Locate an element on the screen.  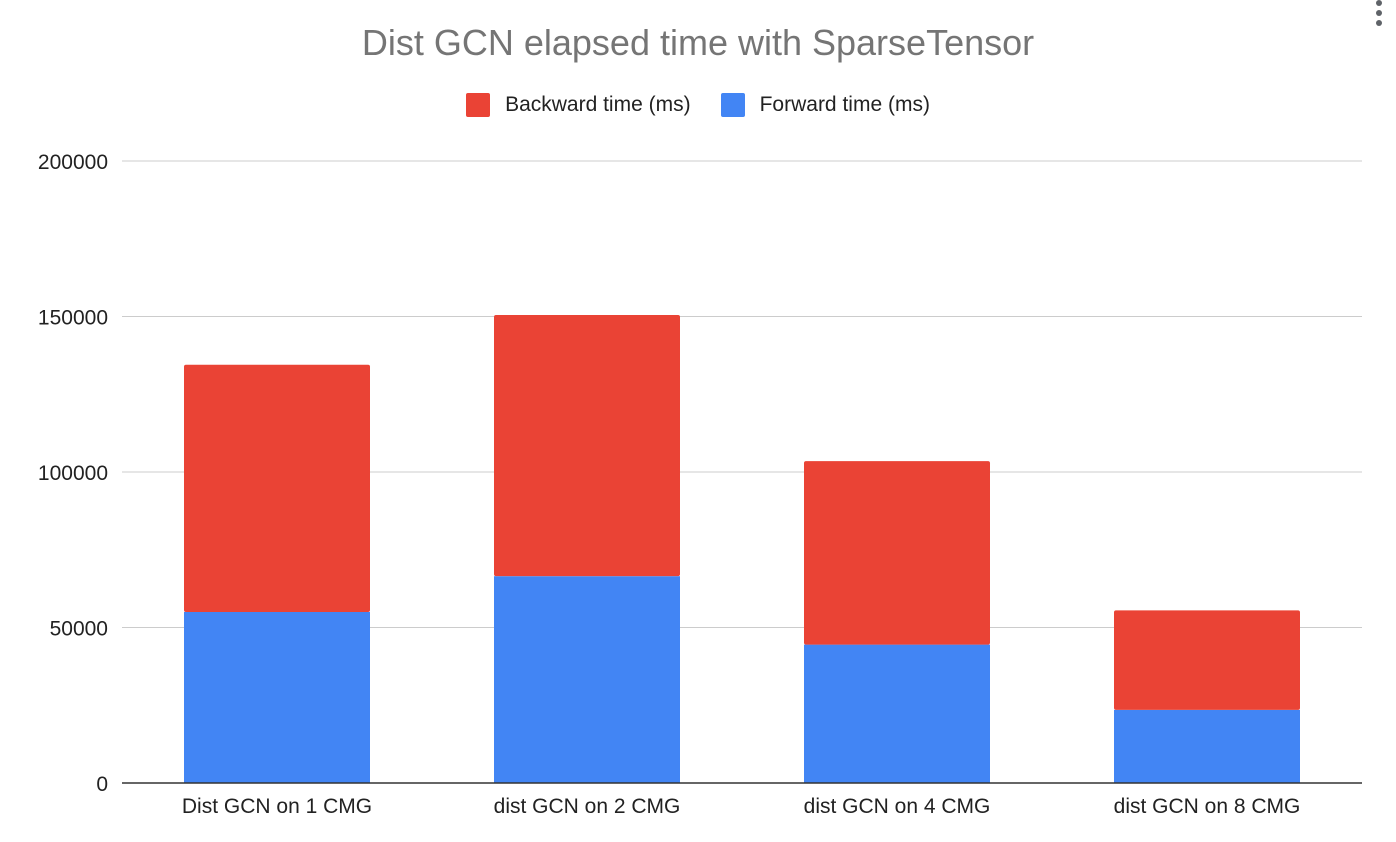
x-tick-label: dist GCN on 8 CMG is located at coordinates (1207, 806).